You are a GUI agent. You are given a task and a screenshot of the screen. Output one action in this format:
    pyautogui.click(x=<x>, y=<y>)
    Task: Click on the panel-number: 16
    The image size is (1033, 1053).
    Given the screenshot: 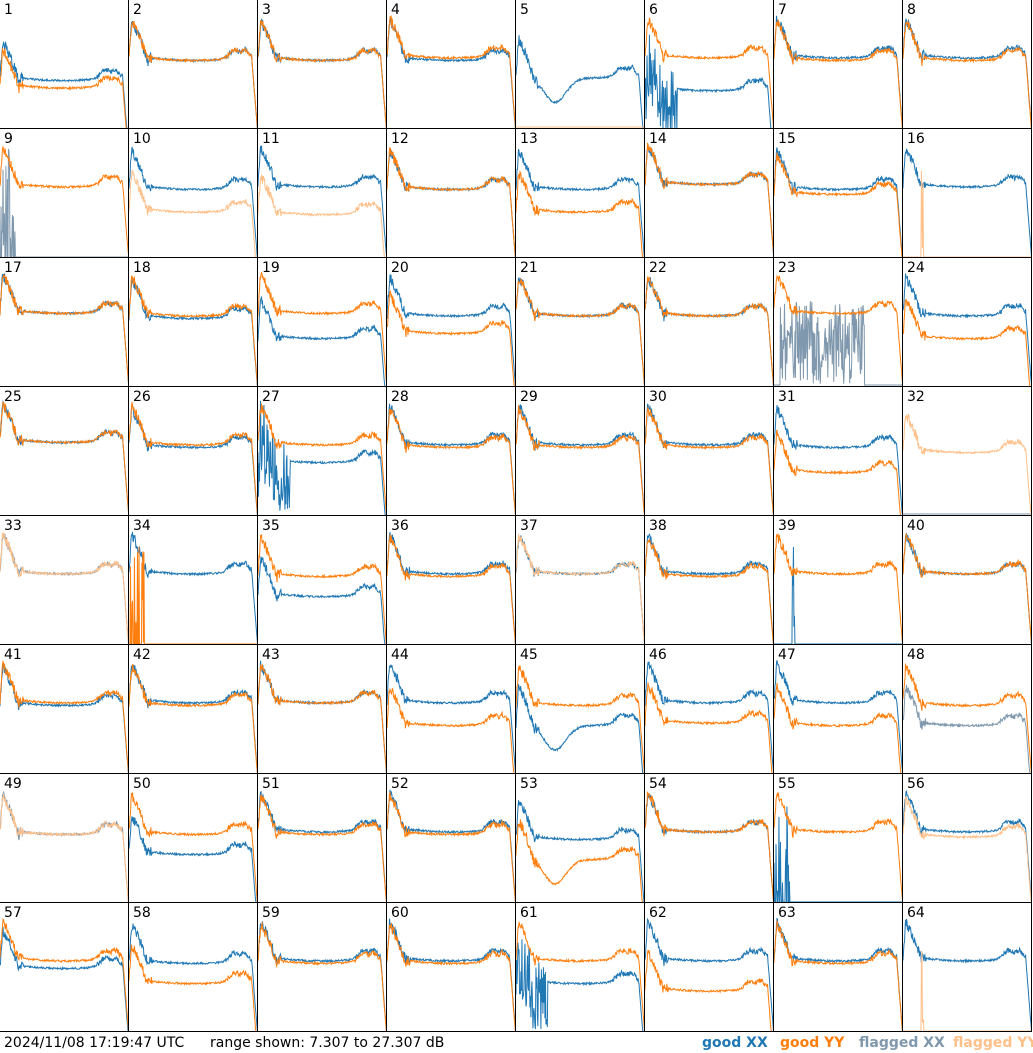 What is the action you would take?
    pyautogui.click(x=916, y=139)
    